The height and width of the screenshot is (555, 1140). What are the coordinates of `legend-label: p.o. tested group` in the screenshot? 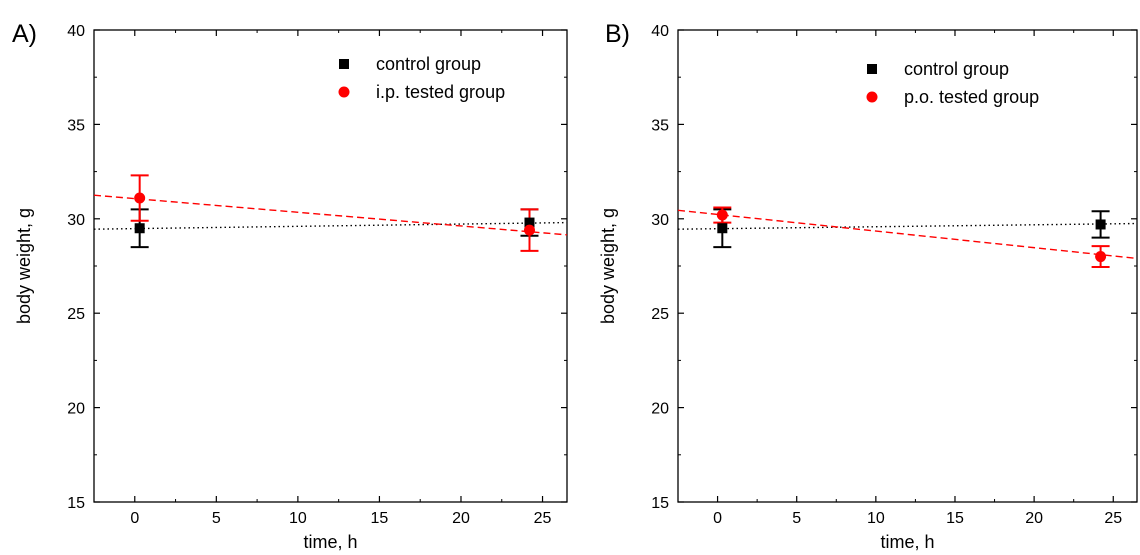 It's located at (971, 97).